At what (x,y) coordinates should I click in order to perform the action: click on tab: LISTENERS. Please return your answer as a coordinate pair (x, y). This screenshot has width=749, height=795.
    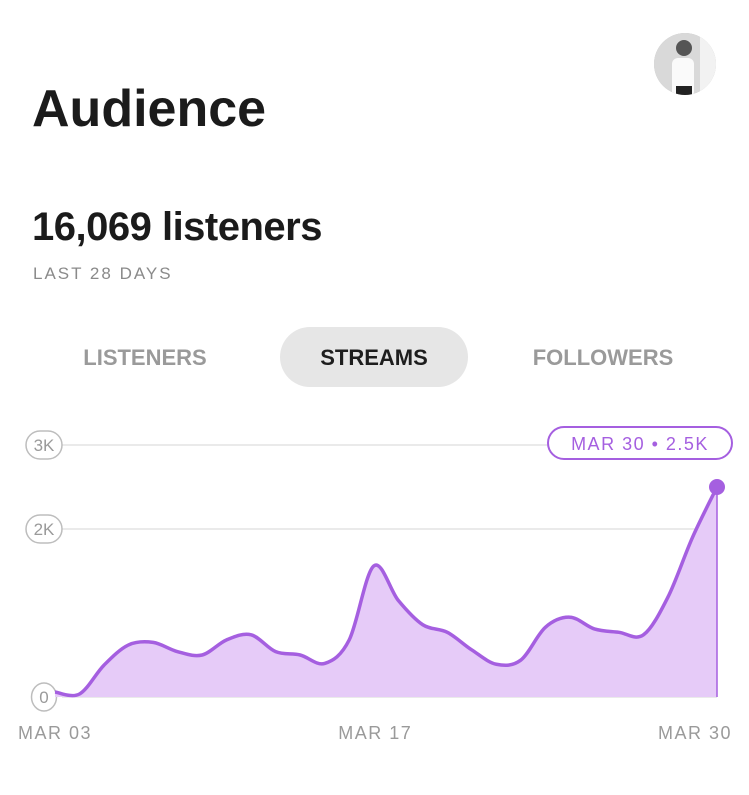
    Looking at the image, I should click on (144, 357).